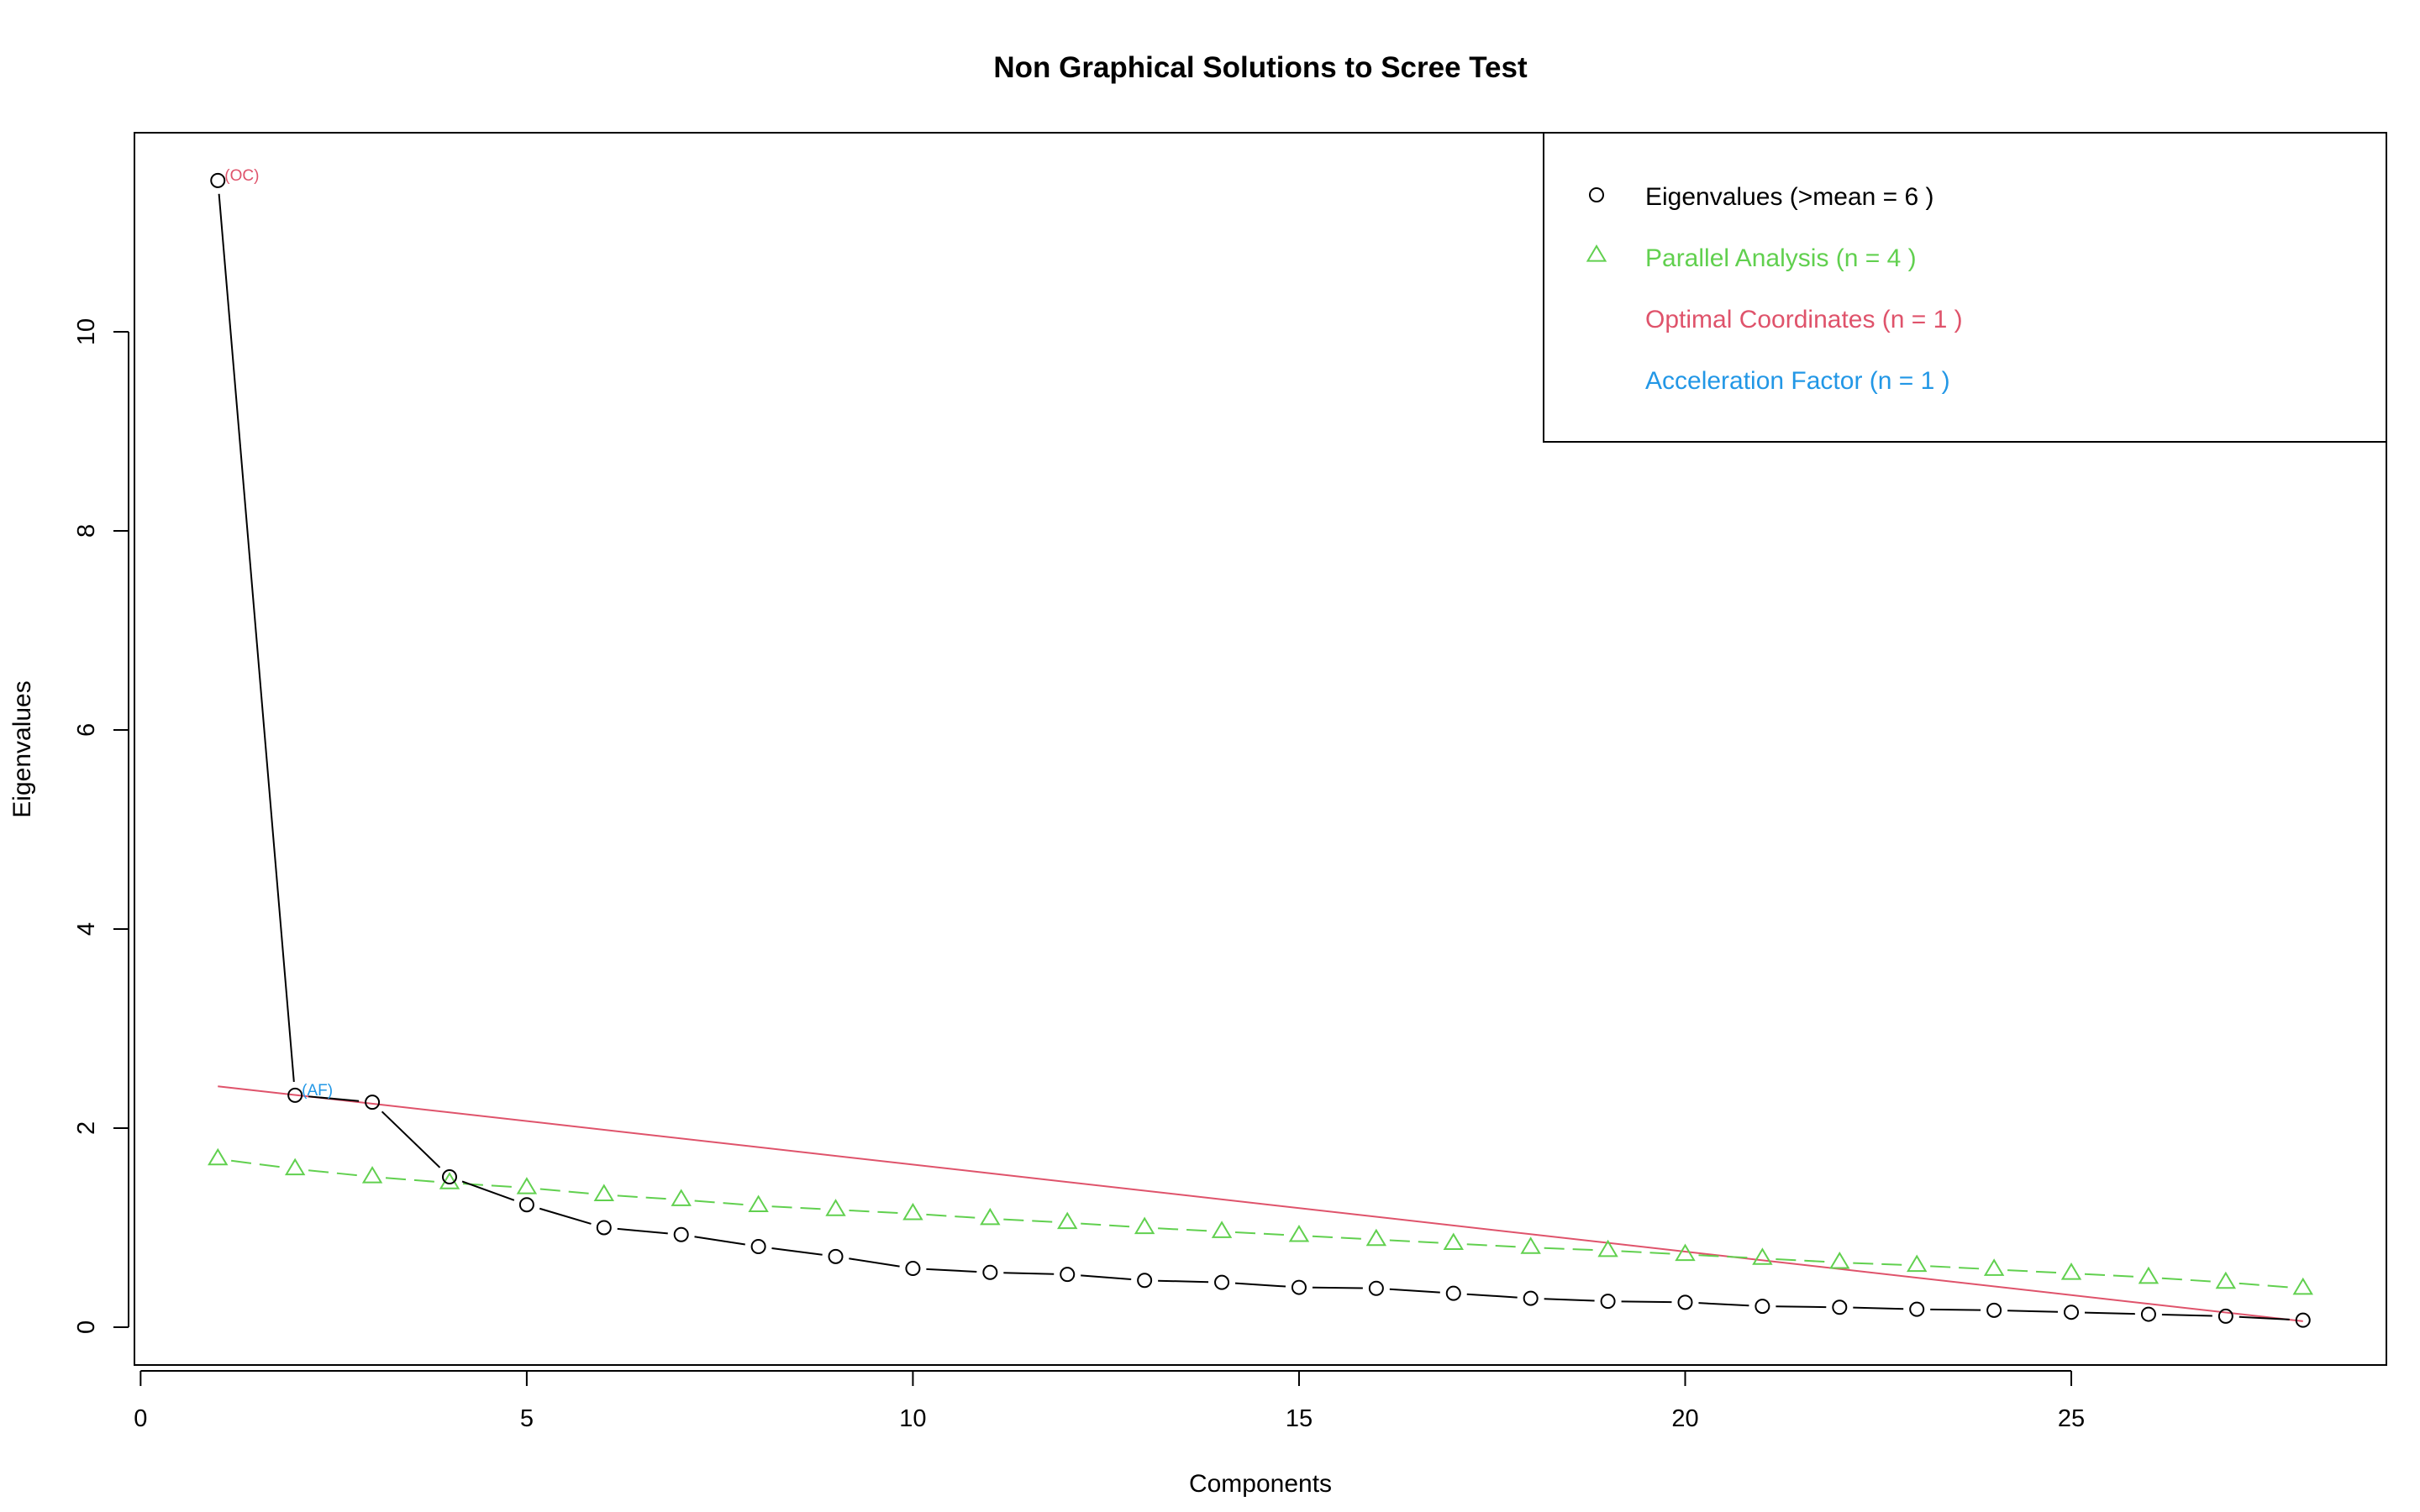  Describe the element at coordinates (1109, 1401) in the screenshot. I see `x-axis: 0 5 10 15 20 25` at that location.